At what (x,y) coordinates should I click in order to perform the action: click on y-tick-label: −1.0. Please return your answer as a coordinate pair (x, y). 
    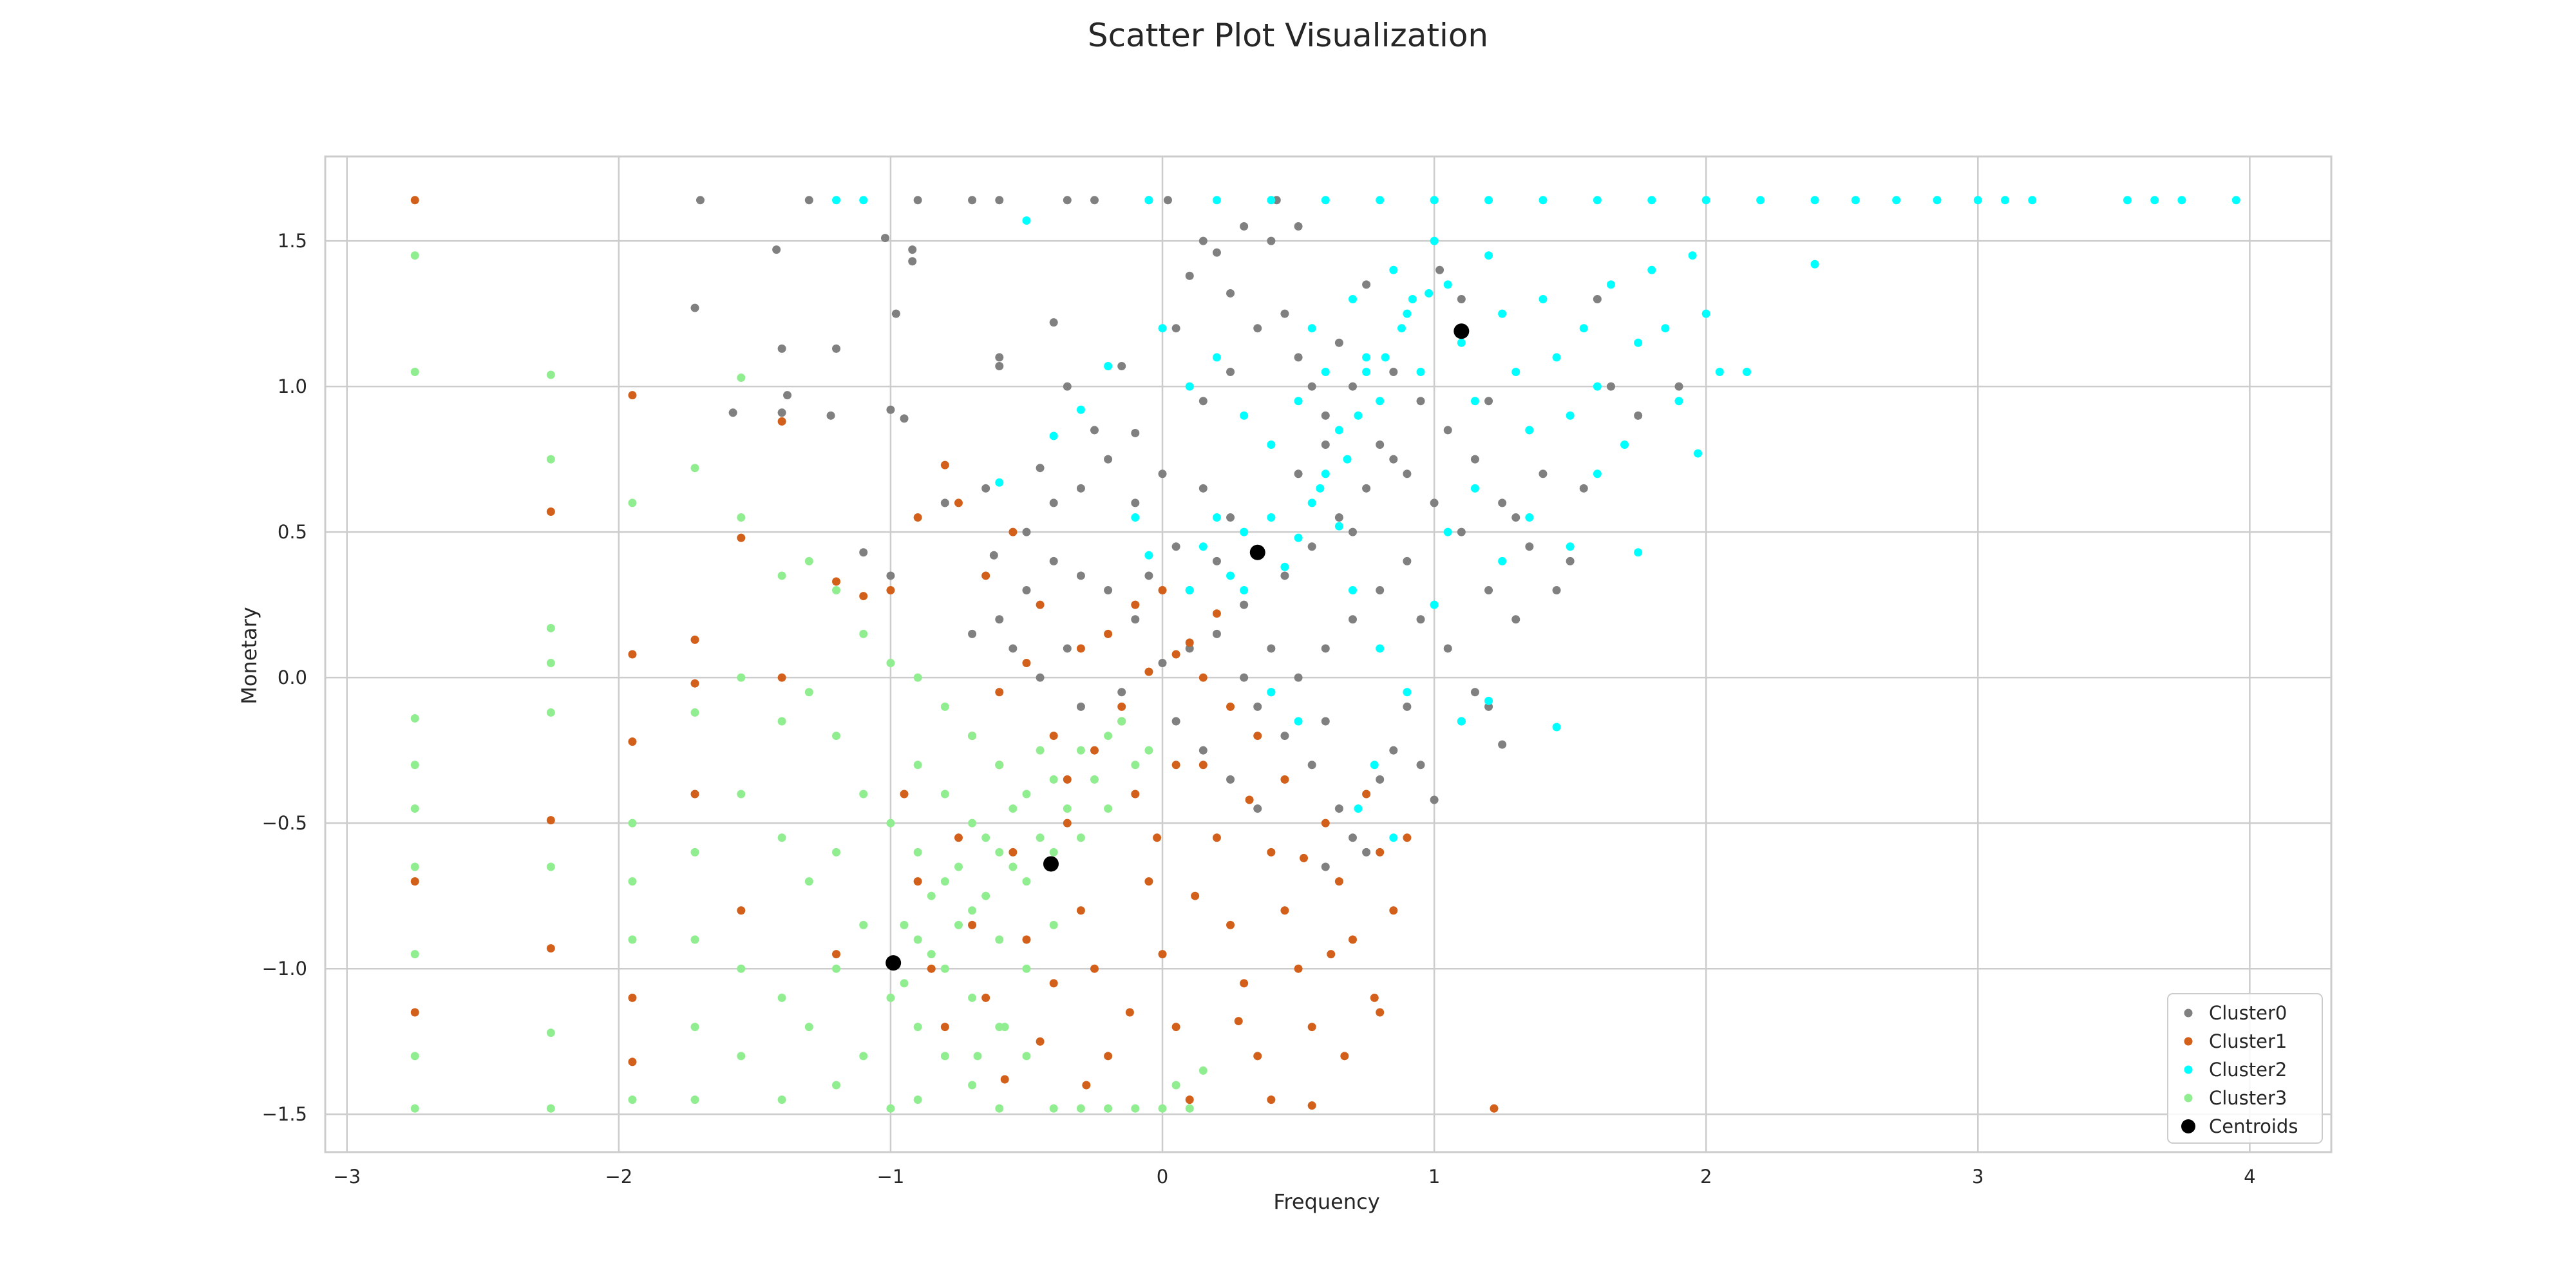
    Looking at the image, I should click on (285, 969).